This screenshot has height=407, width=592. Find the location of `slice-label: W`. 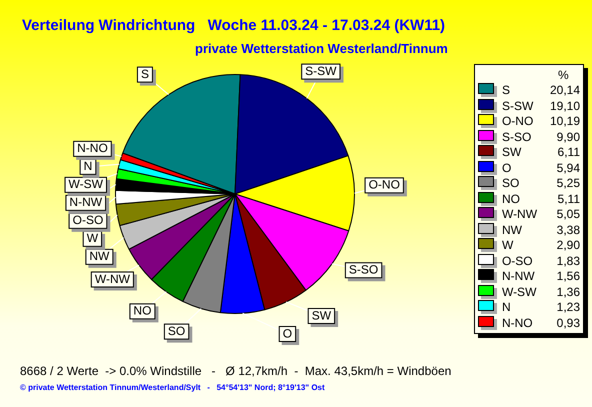

slice-label: W is located at coordinates (92, 238).